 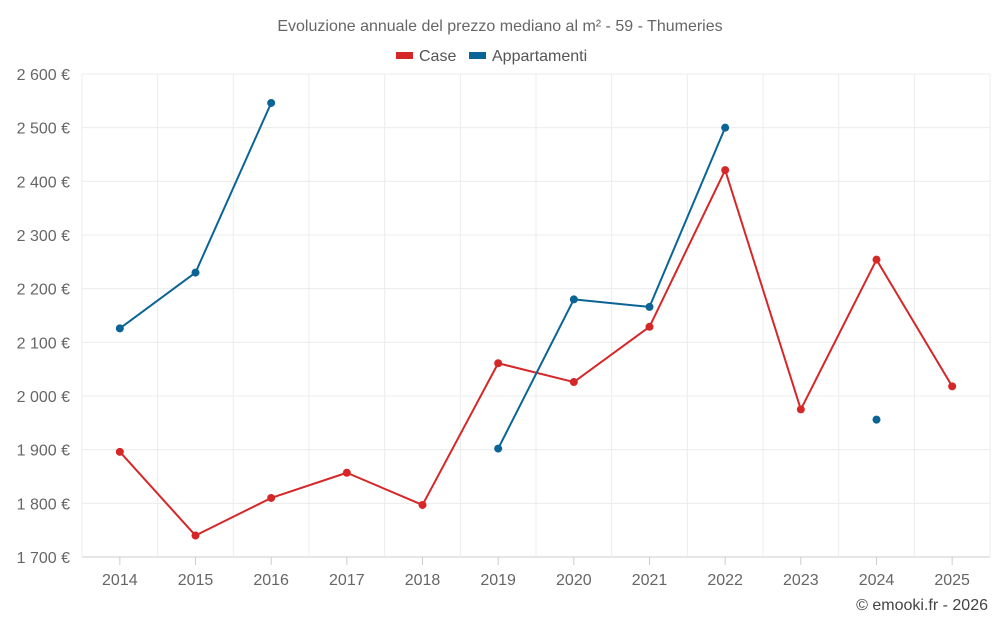 What do you see at coordinates (498, 580) in the screenshot?
I see `x-tick-label: 2019` at bounding box center [498, 580].